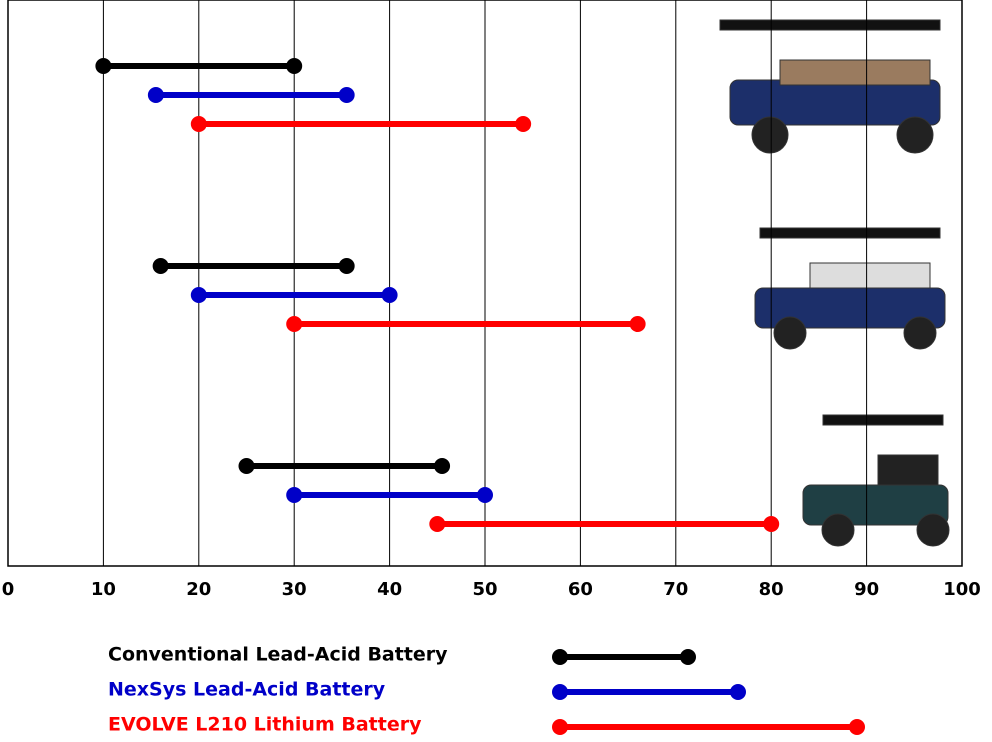  Describe the element at coordinates (830, 86) in the screenshot. I see `cart-six-seat` at that location.